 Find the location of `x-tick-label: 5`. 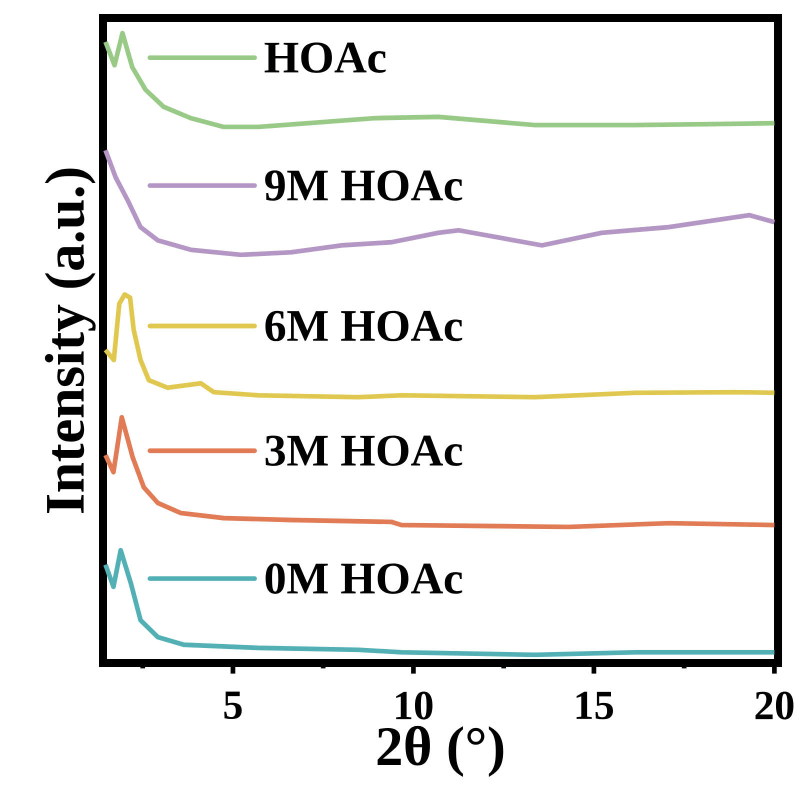

x-tick-label: 5 is located at coordinates (233, 706).